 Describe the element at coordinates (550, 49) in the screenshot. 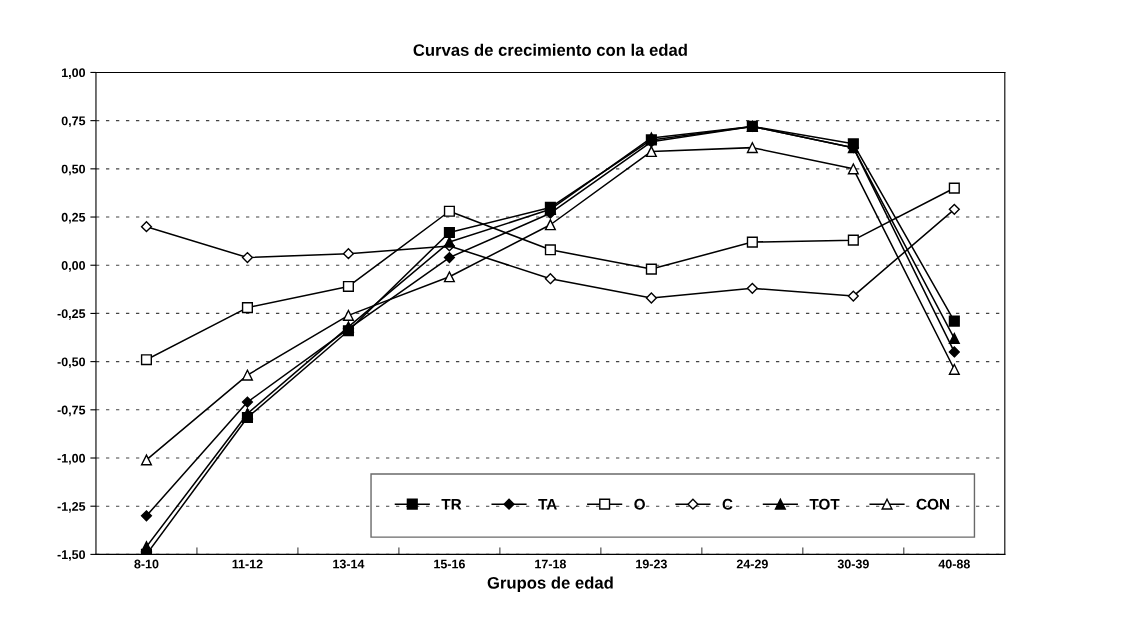

I see `chart-title: Curvas de crecimiento con la edad` at that location.